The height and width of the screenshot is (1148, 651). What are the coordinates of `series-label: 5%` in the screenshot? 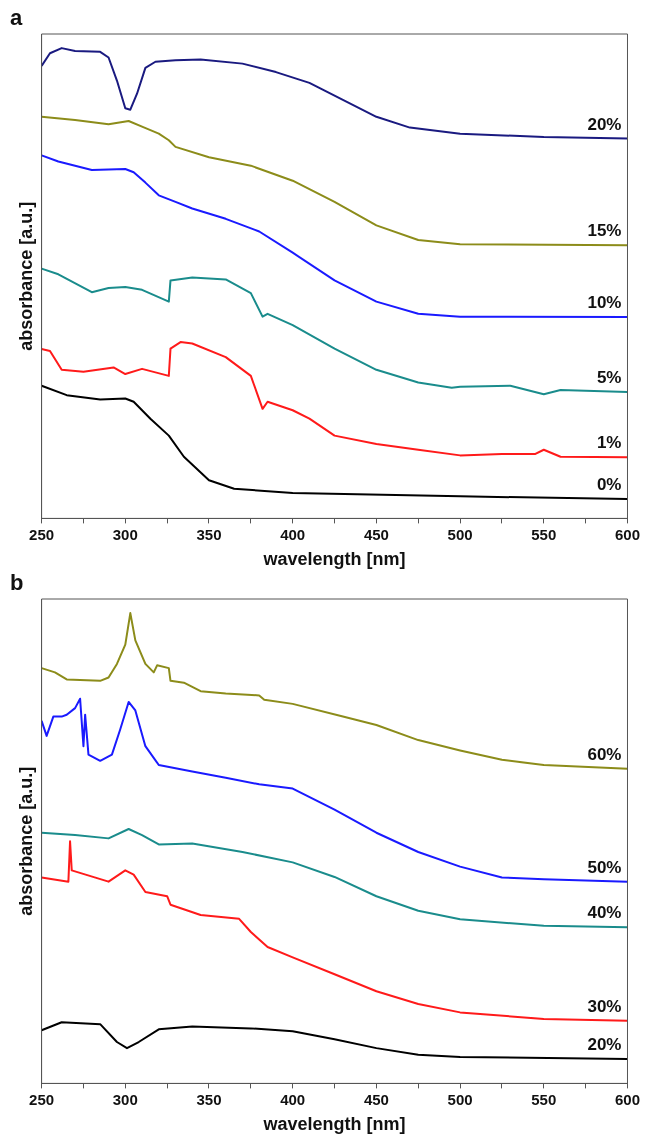 It's located at (609, 378).